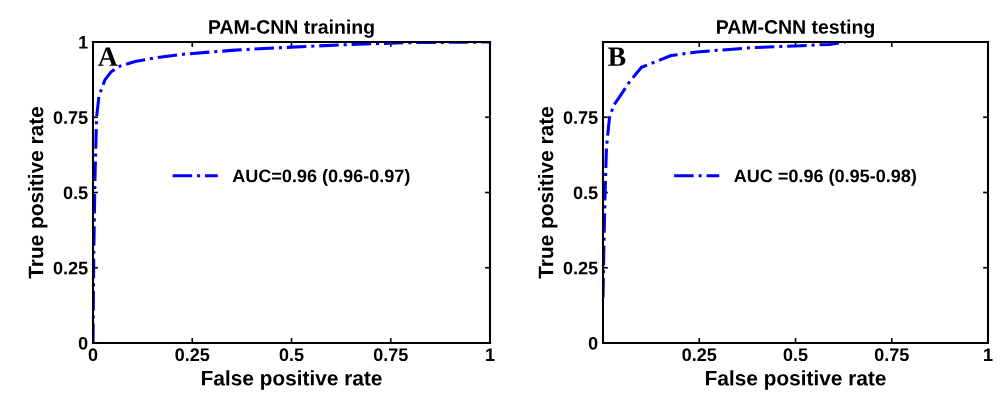 The image size is (1002, 412). Describe the element at coordinates (83, 42) in the screenshot. I see `y-tick-label: 1` at that location.